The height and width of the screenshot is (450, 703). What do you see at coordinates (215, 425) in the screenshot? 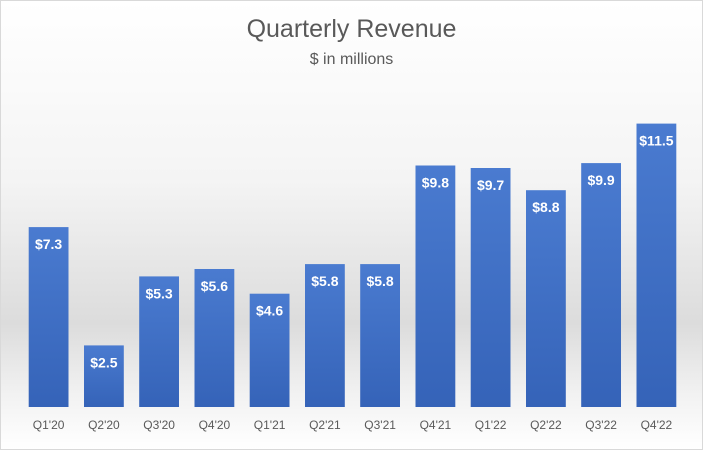
I see `x-tick-label-3: Q4'20` at bounding box center [215, 425].